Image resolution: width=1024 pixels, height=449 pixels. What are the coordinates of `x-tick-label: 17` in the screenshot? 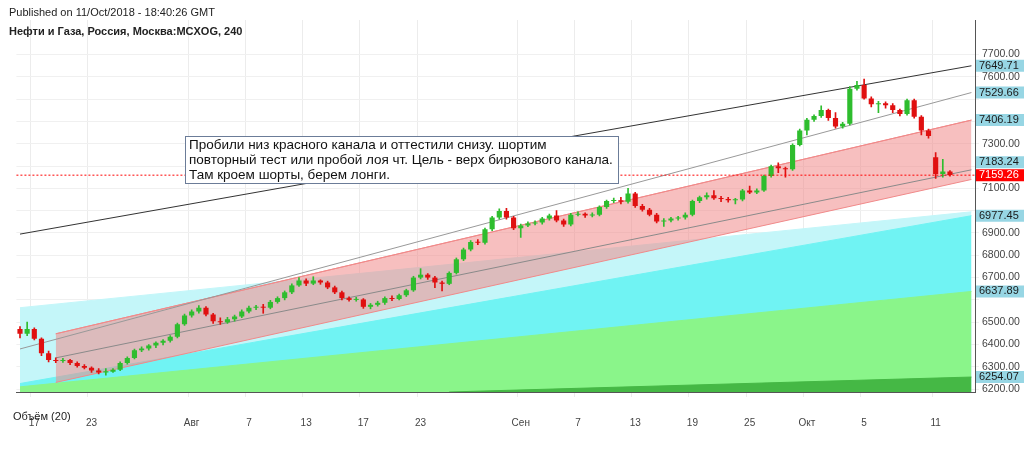 It's located at (363, 422).